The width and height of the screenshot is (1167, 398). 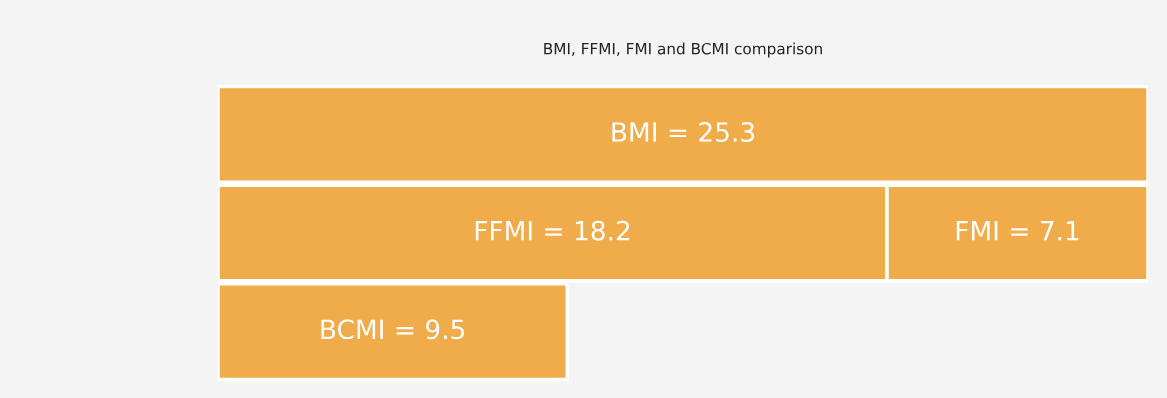 What do you see at coordinates (683, 132) in the screenshot?
I see `data-label: BMI = 25.3` at bounding box center [683, 132].